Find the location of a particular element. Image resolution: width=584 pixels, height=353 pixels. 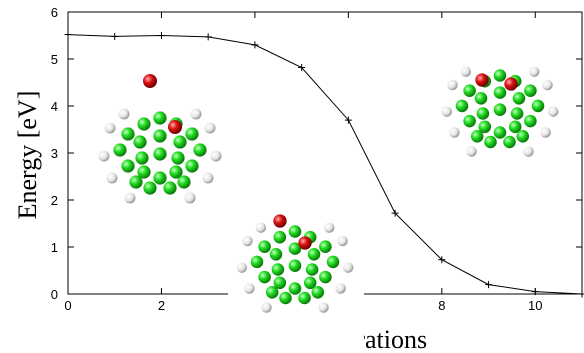

y-tick-label: 2 is located at coordinates (54, 200).